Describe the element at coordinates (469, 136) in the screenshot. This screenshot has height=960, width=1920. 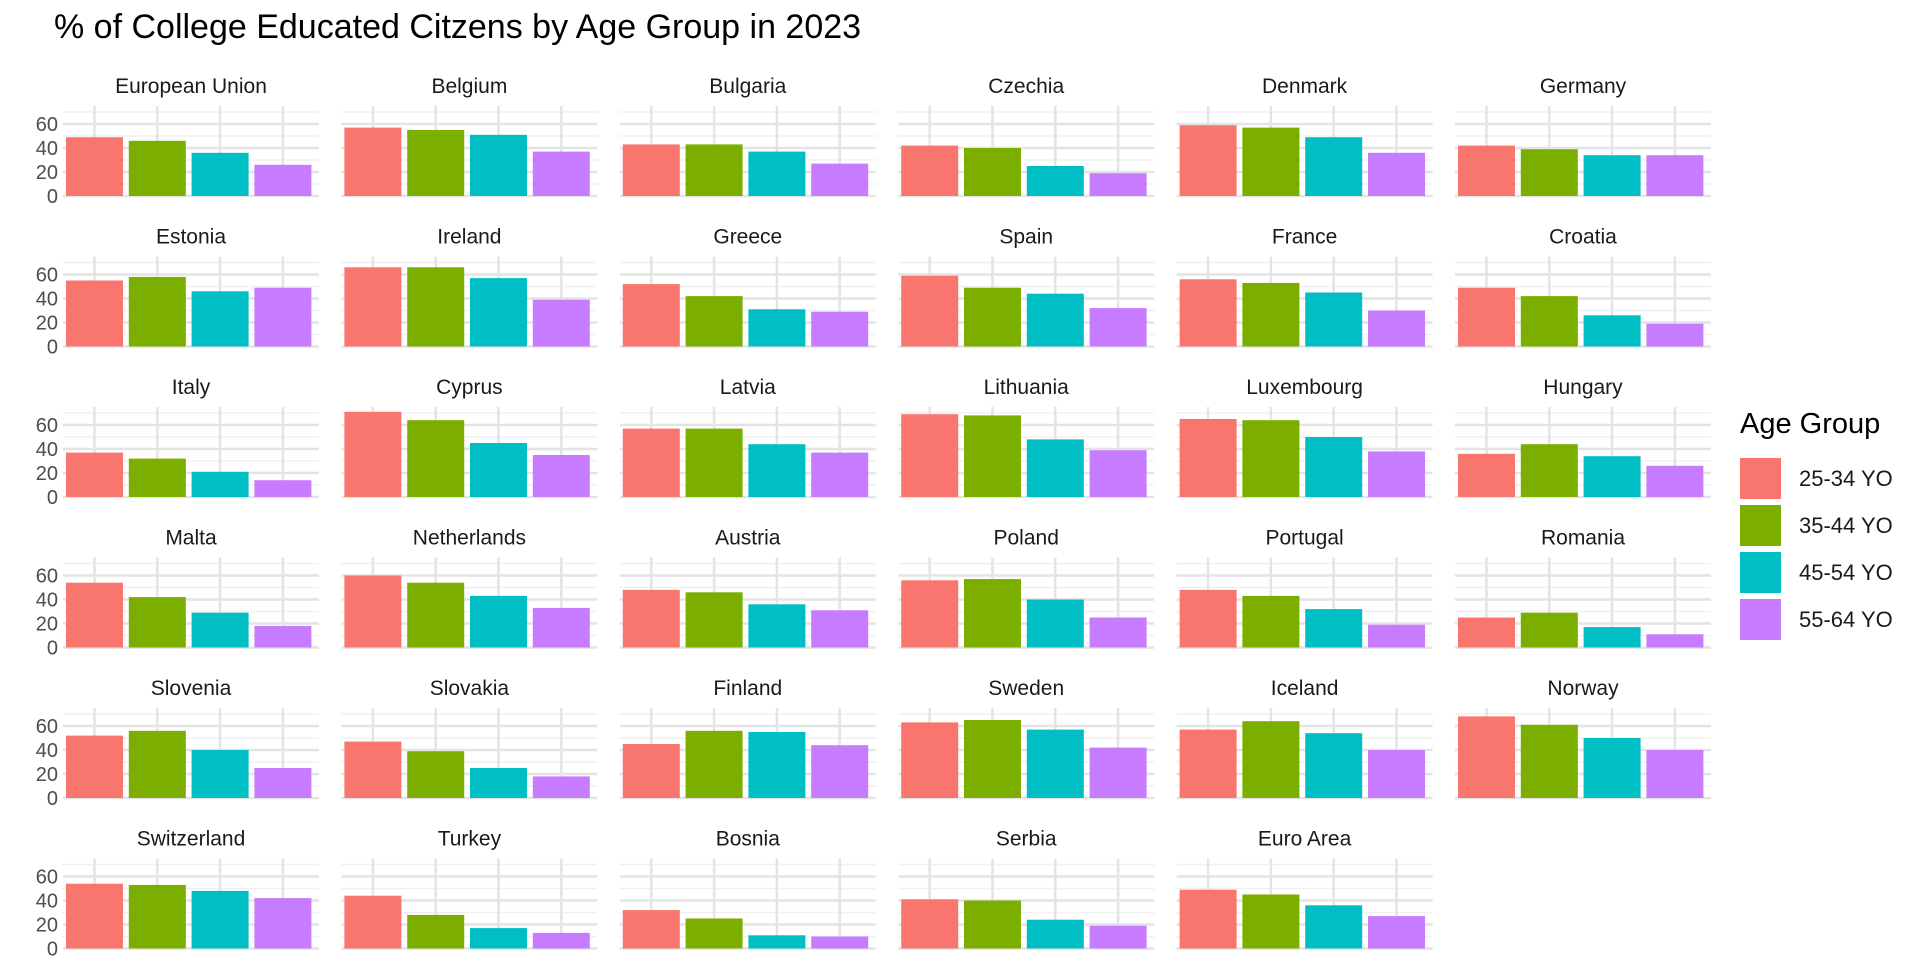
I see `facet-panel: Belgium` at that location.